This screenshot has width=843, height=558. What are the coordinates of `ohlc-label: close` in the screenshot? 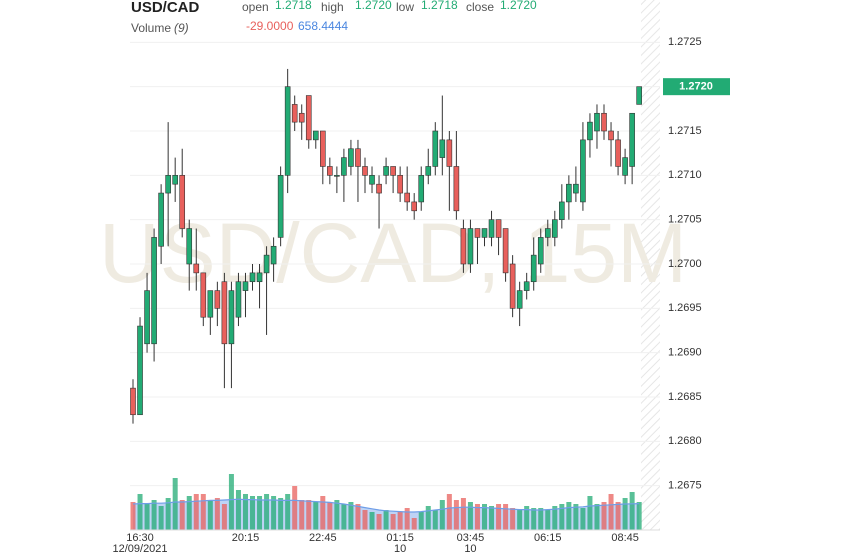 It's located at (480, 7).